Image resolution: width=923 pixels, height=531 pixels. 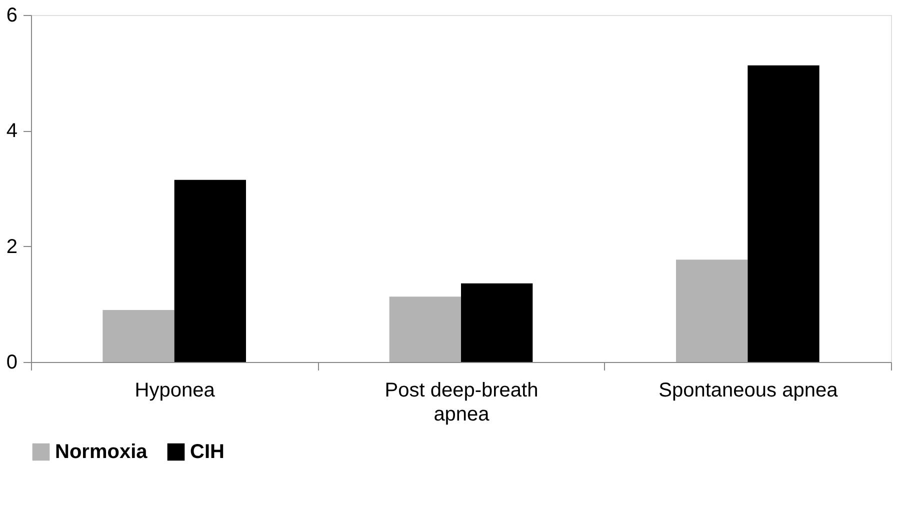 I want to click on y-tick-label: 4, so click(x=12, y=131).